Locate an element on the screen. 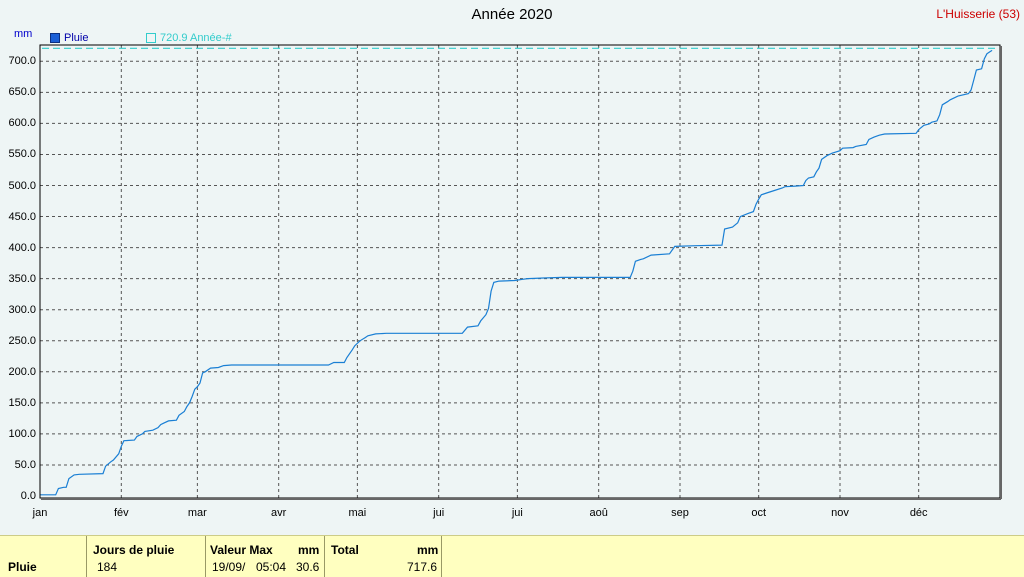  y-tick-label: 250.0 is located at coordinates (22, 340).